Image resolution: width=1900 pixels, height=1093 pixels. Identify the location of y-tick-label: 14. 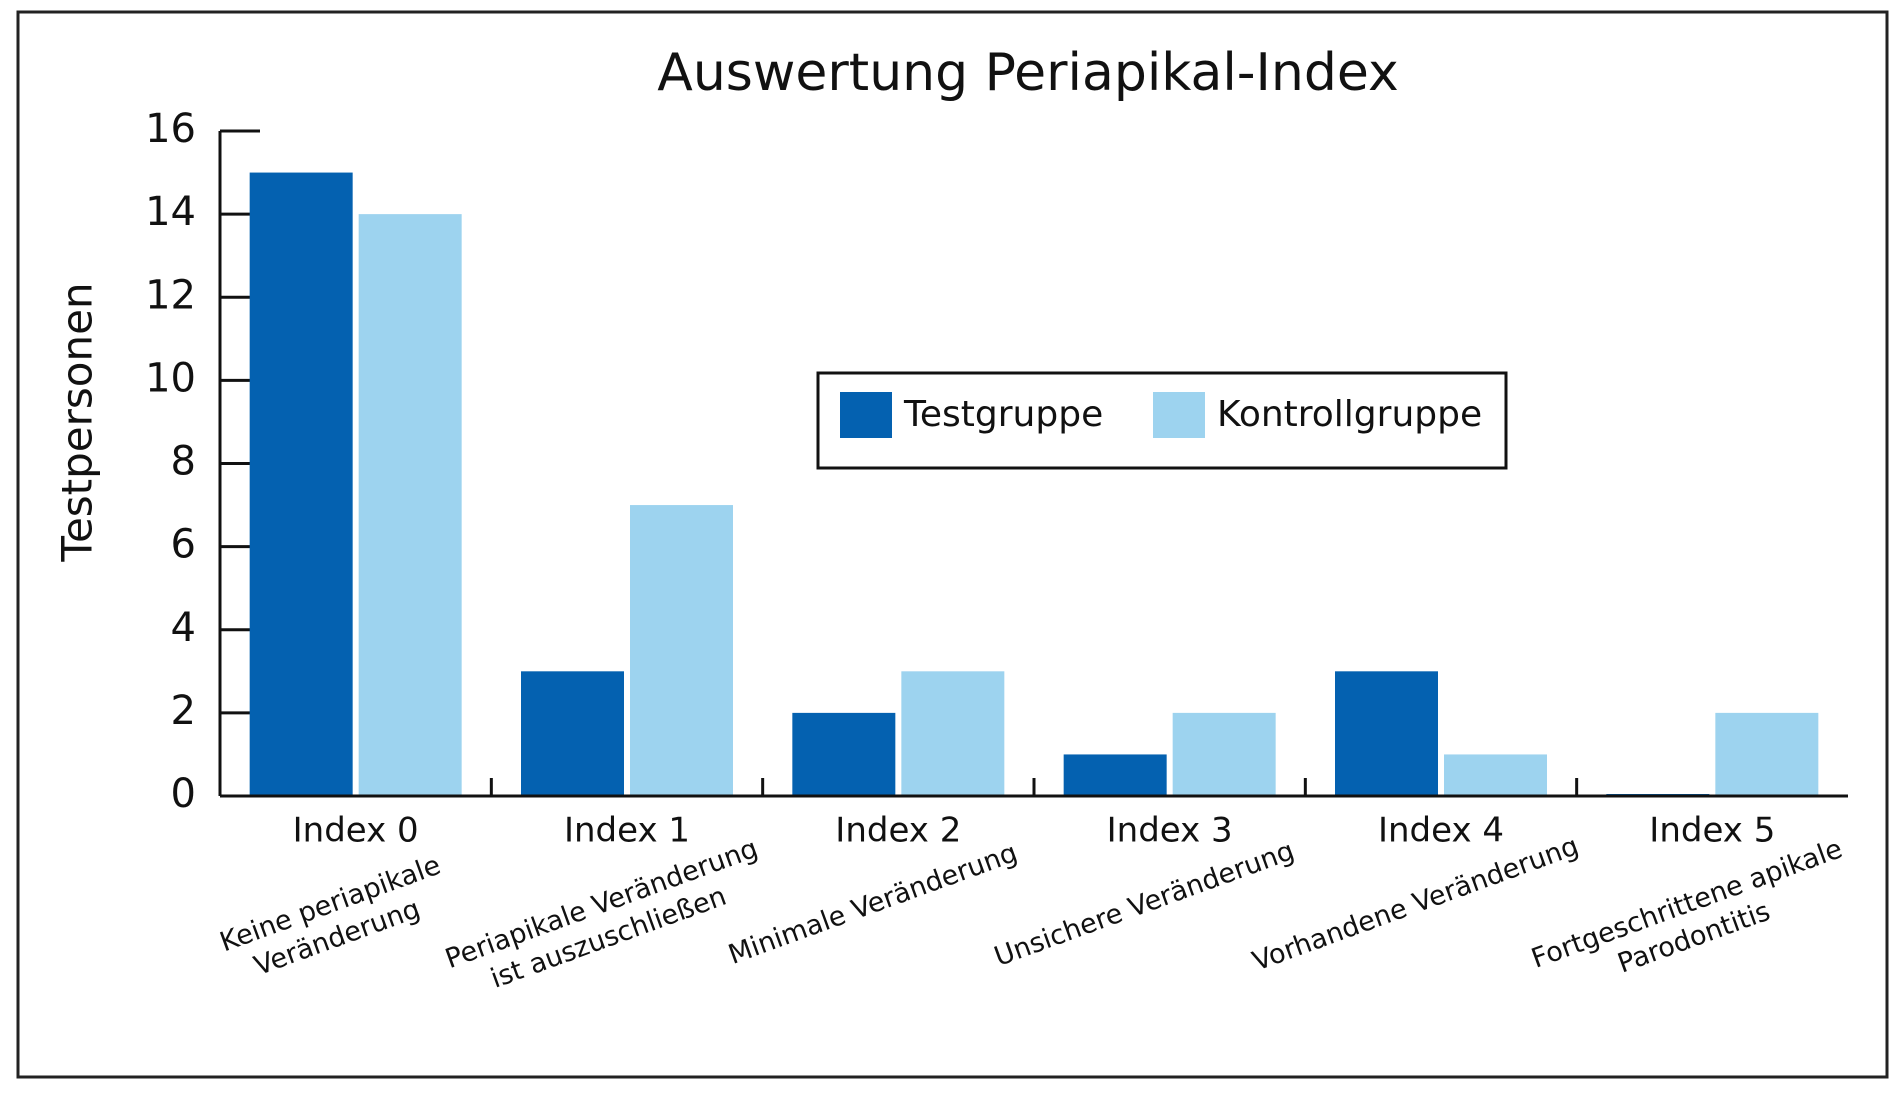
(170, 212).